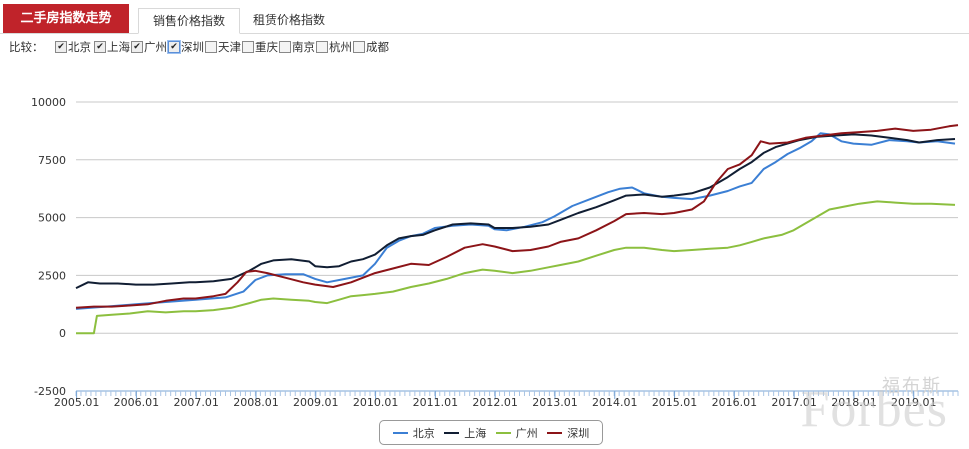  I want to click on x-tick-label: 2009.01, so click(316, 402).